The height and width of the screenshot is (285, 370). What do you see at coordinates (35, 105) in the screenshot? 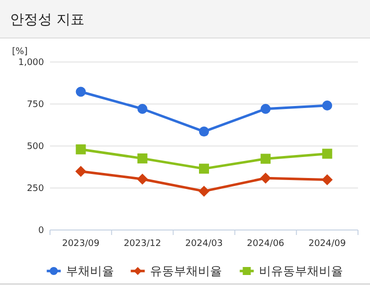
I see `y-tick-label: 750` at bounding box center [35, 105].